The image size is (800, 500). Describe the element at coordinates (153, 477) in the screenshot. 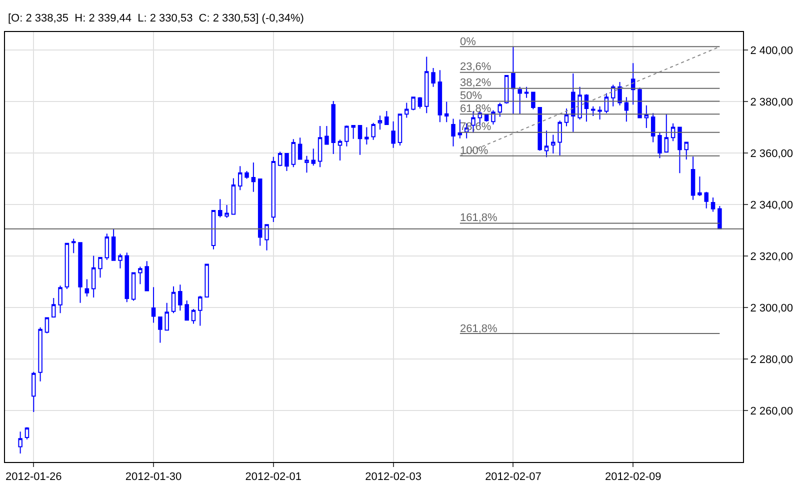

I see `x-tick-label: 2012-01-30` at that location.